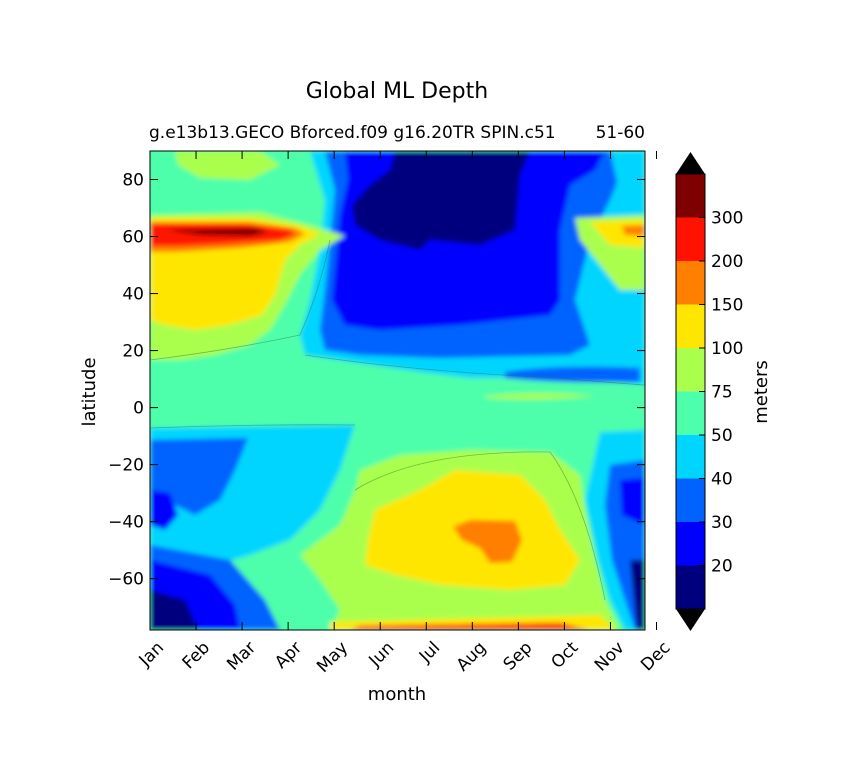 The width and height of the screenshot is (850, 783). Describe the element at coordinates (572, 374) in the screenshot. I see `region-30-40-band-20n` at that location.